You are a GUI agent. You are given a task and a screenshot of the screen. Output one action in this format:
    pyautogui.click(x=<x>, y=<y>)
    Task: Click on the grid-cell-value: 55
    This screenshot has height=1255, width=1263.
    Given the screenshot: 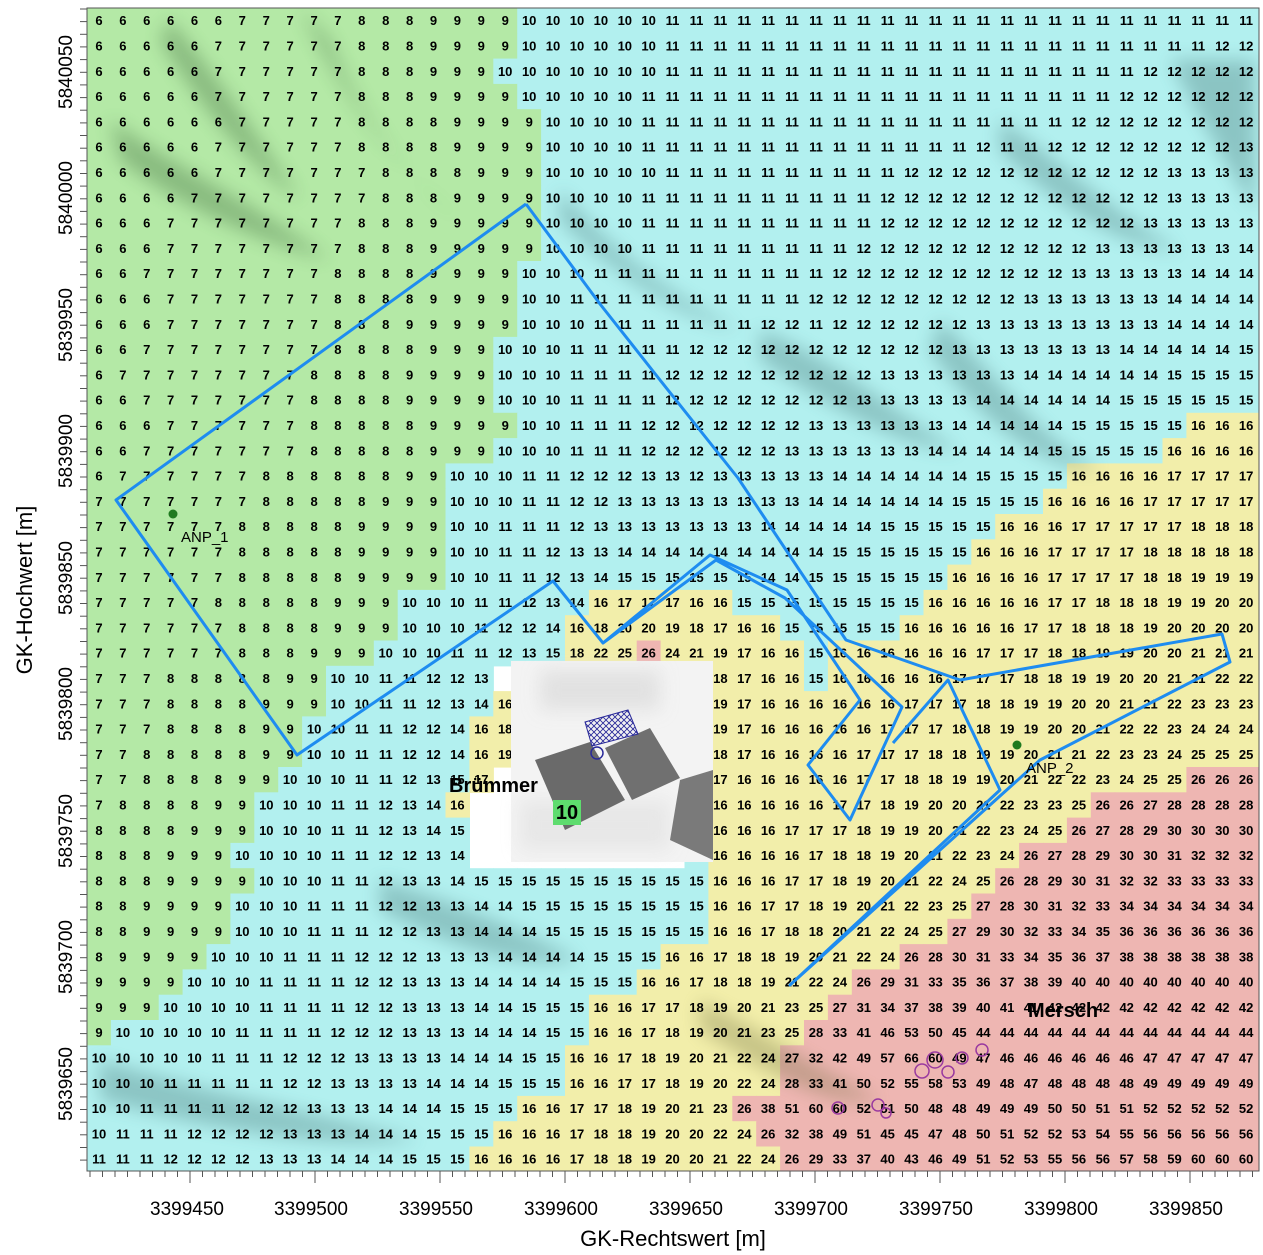 What is the action you would take?
    pyautogui.click(x=1055, y=1159)
    